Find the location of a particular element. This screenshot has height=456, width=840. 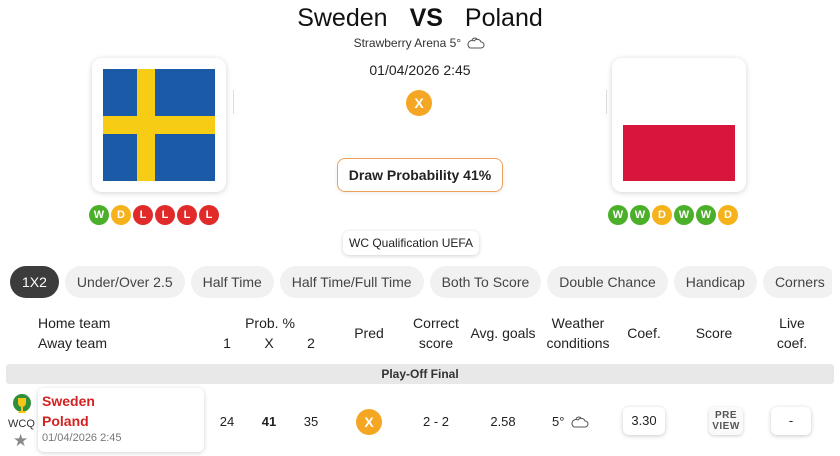

match-datetime: 01/04/2026 2:45 is located at coordinates (420, 70).